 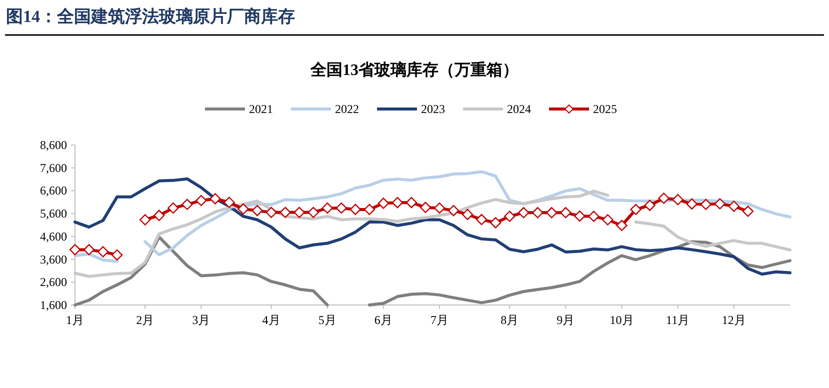 What do you see at coordinates (145, 320) in the screenshot?
I see `x-tick-label: 2月` at bounding box center [145, 320].